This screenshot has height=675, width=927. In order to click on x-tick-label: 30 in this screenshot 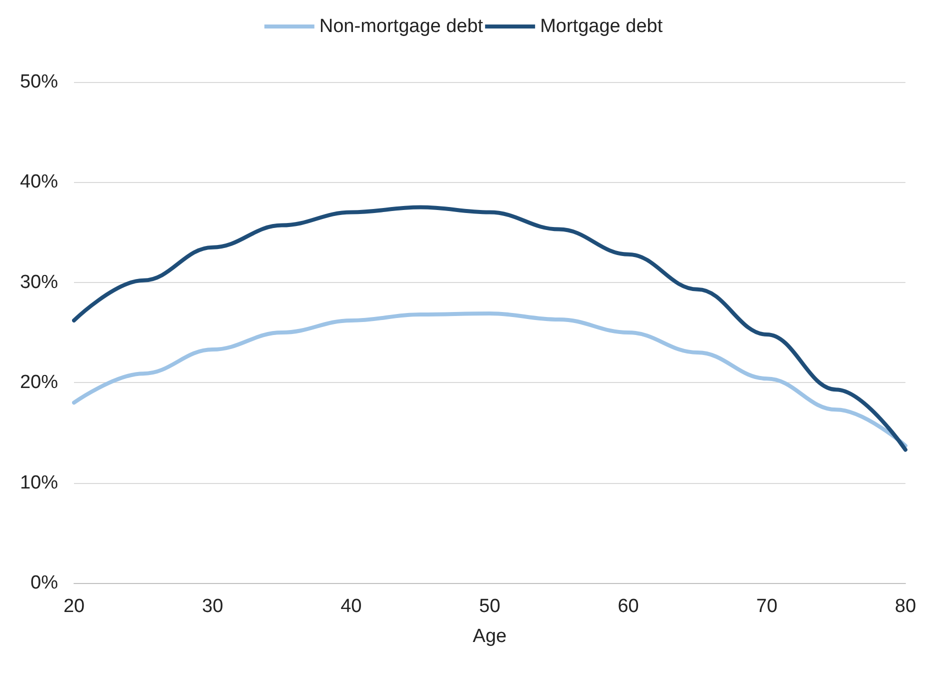, I will do `click(213, 606)`.